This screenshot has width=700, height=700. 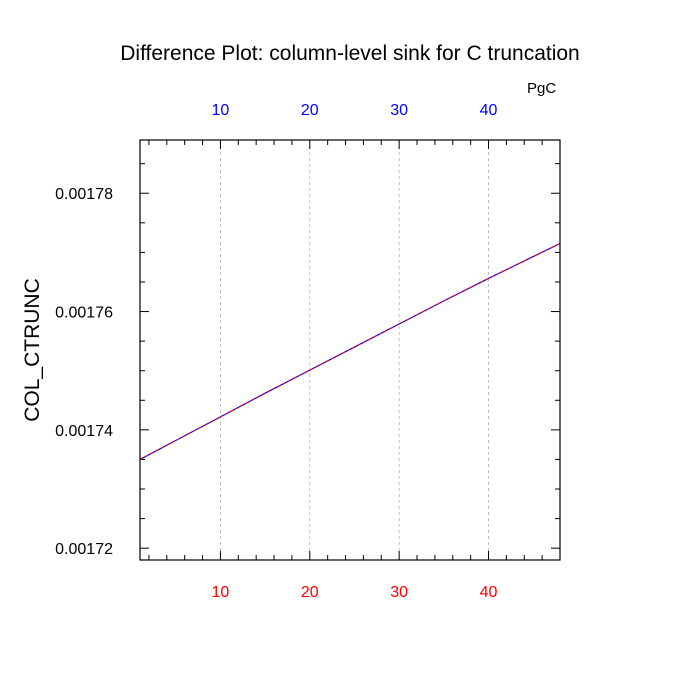 I want to click on x-tick-label-top: 30, so click(x=399, y=110).